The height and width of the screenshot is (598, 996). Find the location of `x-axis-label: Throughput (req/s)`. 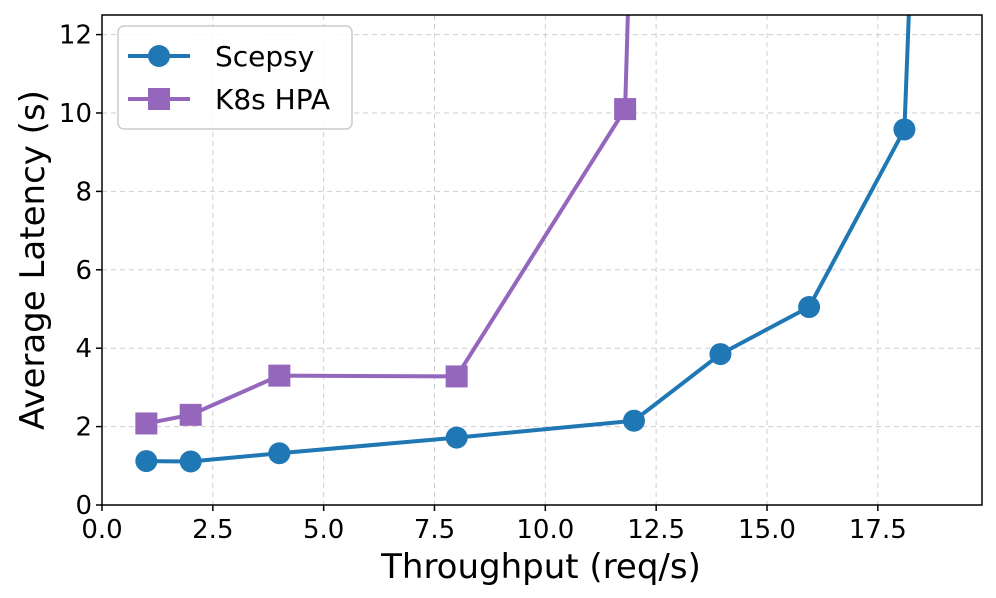

x-axis-label: Throughput (req/s) is located at coordinates (540, 567).